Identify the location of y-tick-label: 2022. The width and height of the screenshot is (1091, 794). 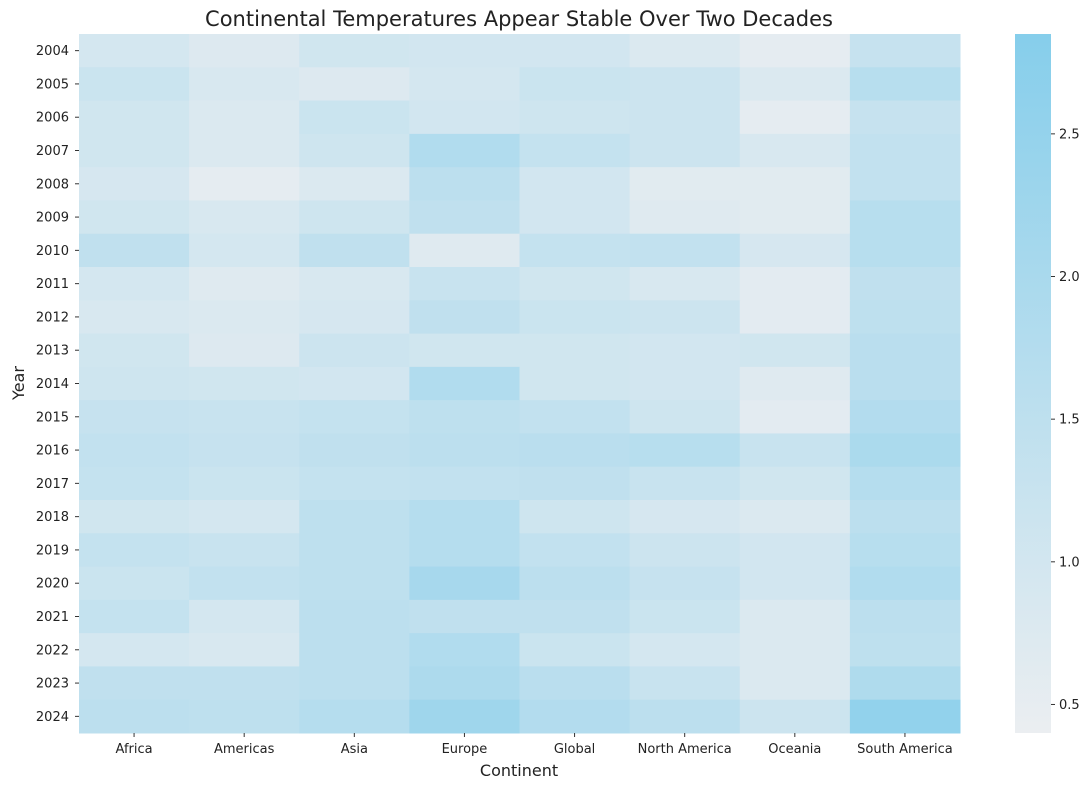
(52, 650).